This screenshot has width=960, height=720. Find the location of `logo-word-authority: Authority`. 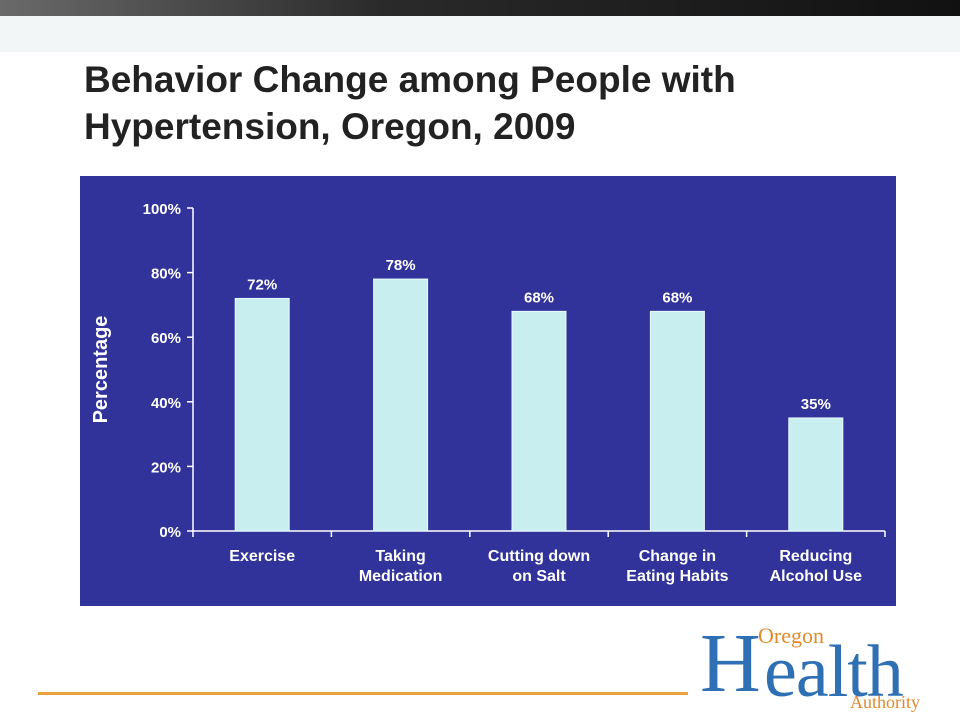

logo-word-authority: Authority is located at coordinates (885, 702).